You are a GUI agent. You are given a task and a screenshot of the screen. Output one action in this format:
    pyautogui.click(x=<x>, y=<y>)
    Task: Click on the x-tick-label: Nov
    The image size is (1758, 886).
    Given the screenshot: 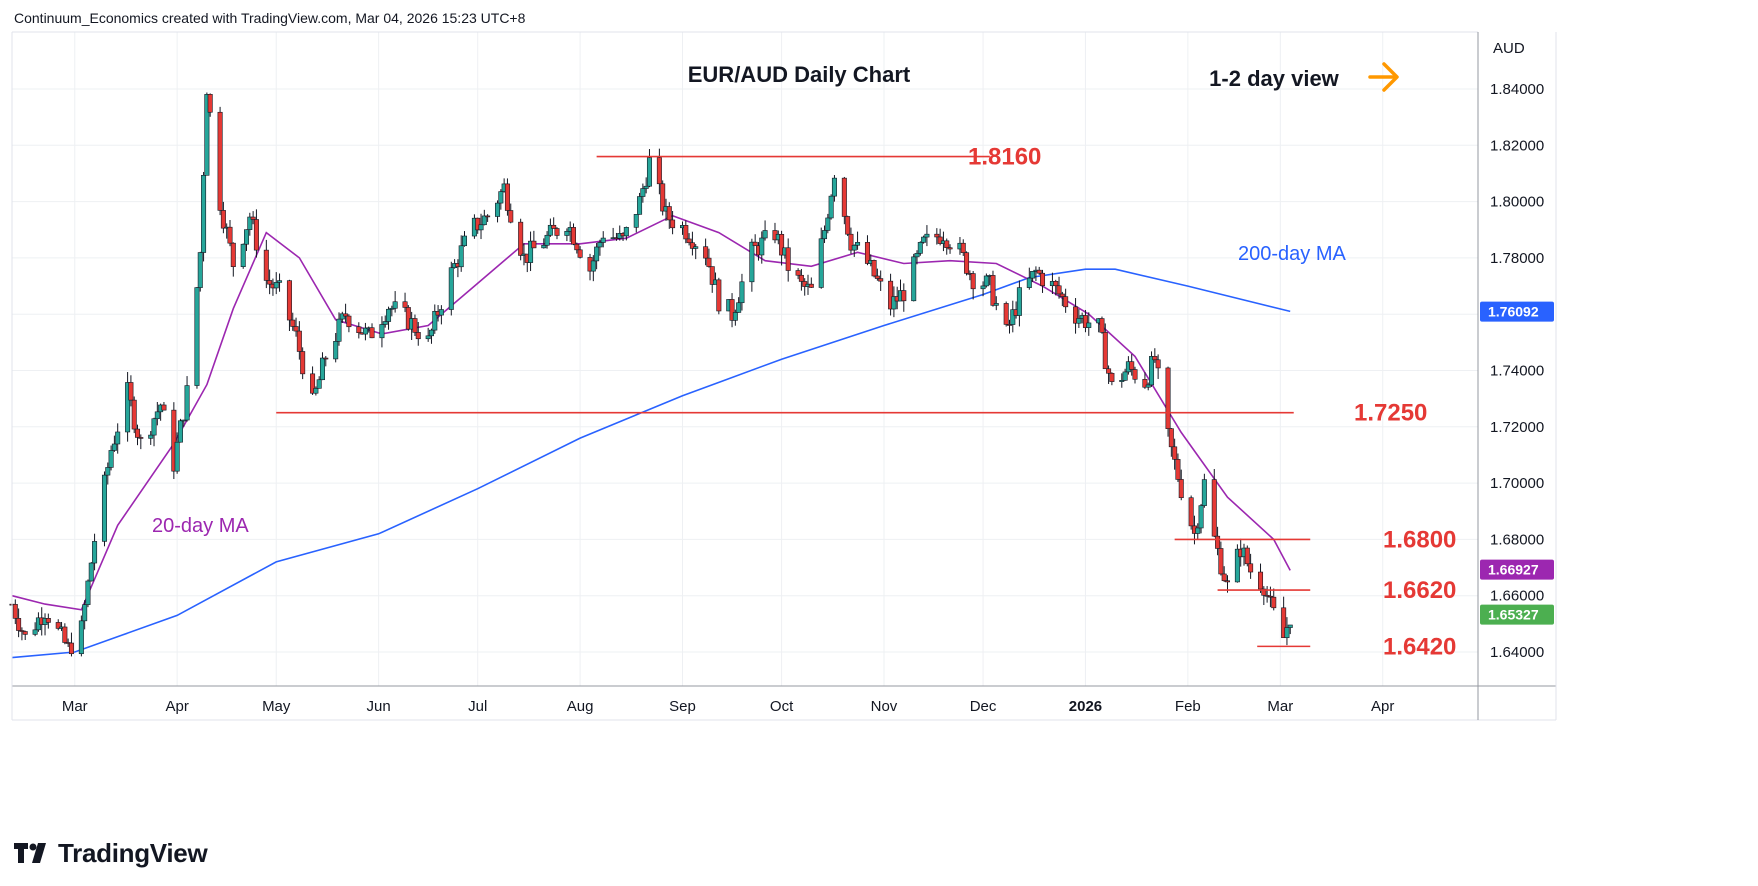 What is the action you would take?
    pyautogui.click(x=884, y=706)
    